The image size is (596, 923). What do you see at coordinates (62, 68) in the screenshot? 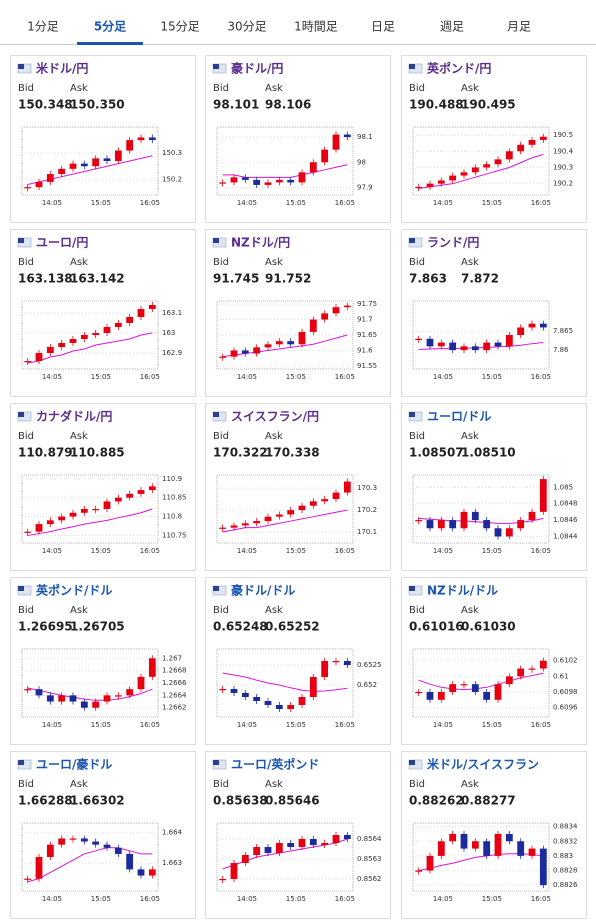
I see `pair-name: 米ドル/円` at bounding box center [62, 68].